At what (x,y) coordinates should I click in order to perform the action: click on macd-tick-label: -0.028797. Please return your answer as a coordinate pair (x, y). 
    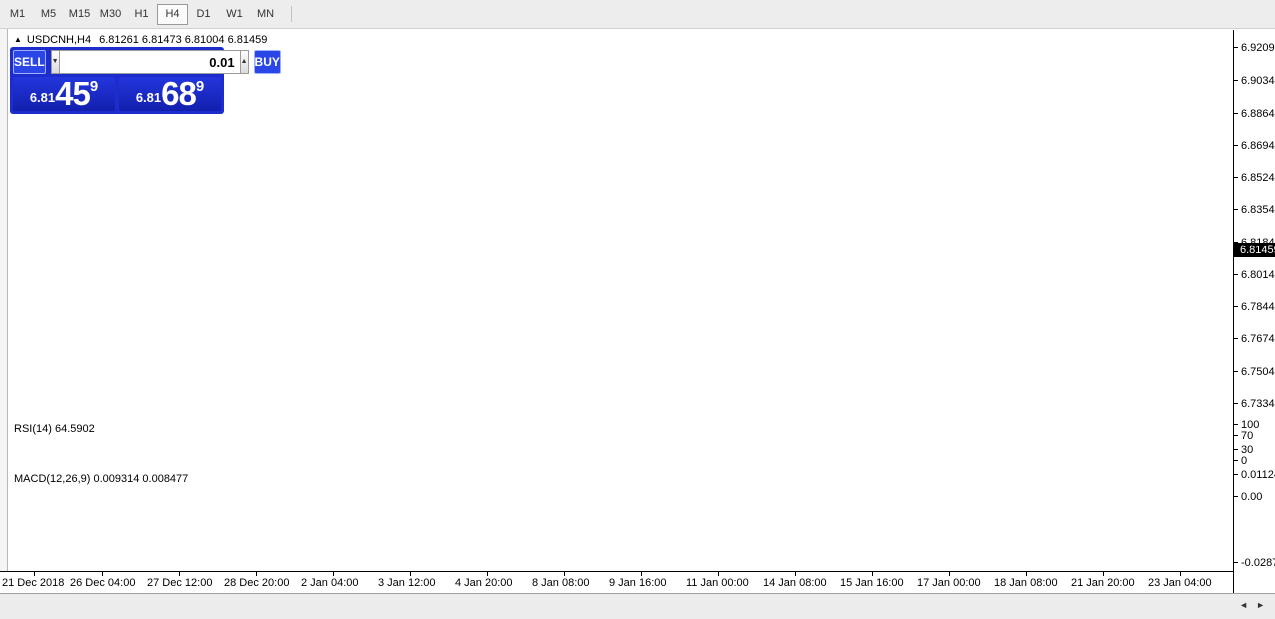
    Looking at the image, I should click on (1254, 563).